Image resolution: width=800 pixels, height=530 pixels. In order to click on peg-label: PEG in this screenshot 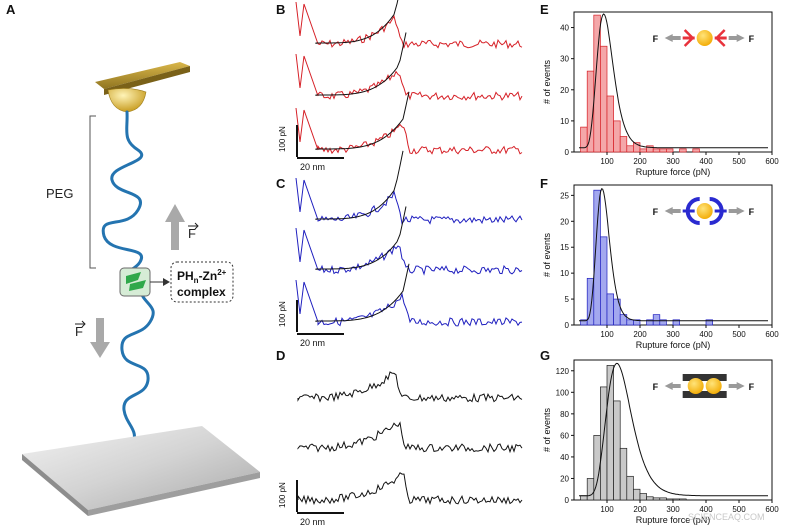, I will do `click(59, 193)`.